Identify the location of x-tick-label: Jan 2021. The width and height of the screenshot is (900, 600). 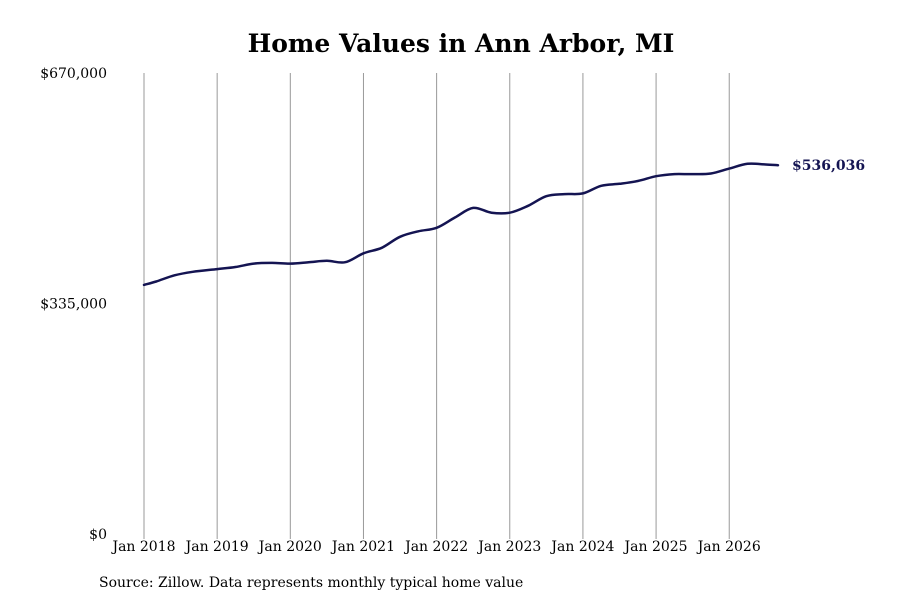
(362, 547).